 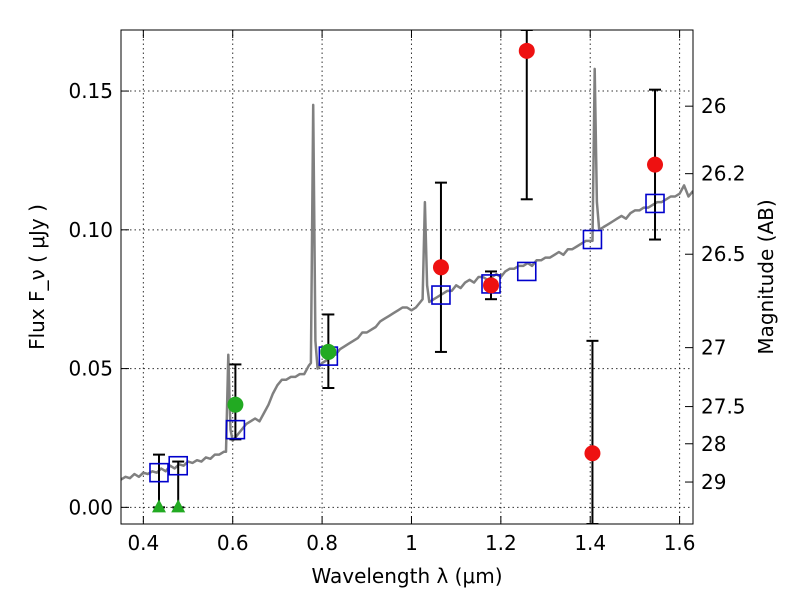 I want to click on right-tick-label: 26, so click(x=713, y=106).